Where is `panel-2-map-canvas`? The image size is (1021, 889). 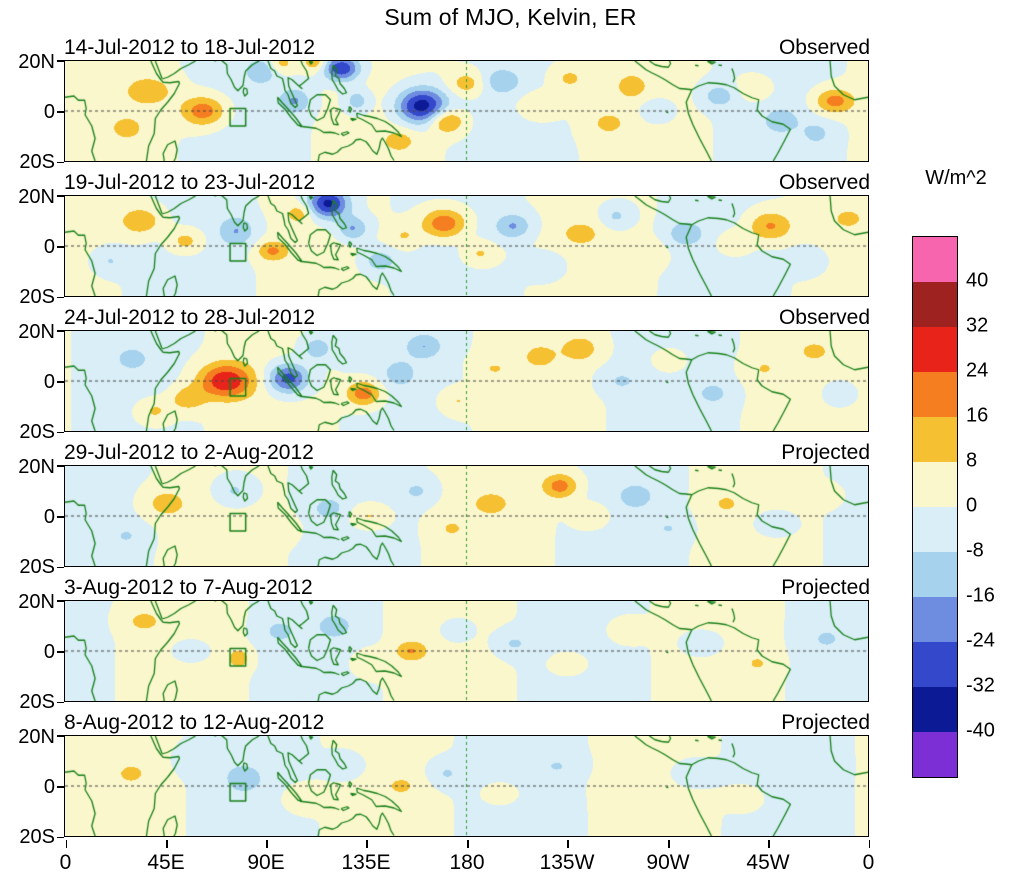 panel-2-map-canvas is located at coordinates (466, 246).